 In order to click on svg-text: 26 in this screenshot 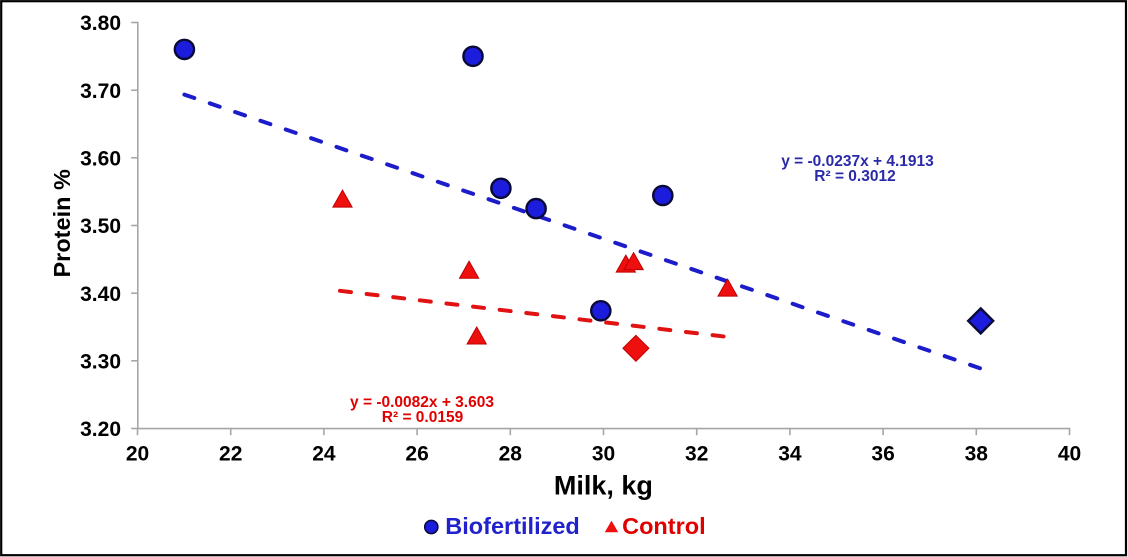, I will do `click(416, 454)`.